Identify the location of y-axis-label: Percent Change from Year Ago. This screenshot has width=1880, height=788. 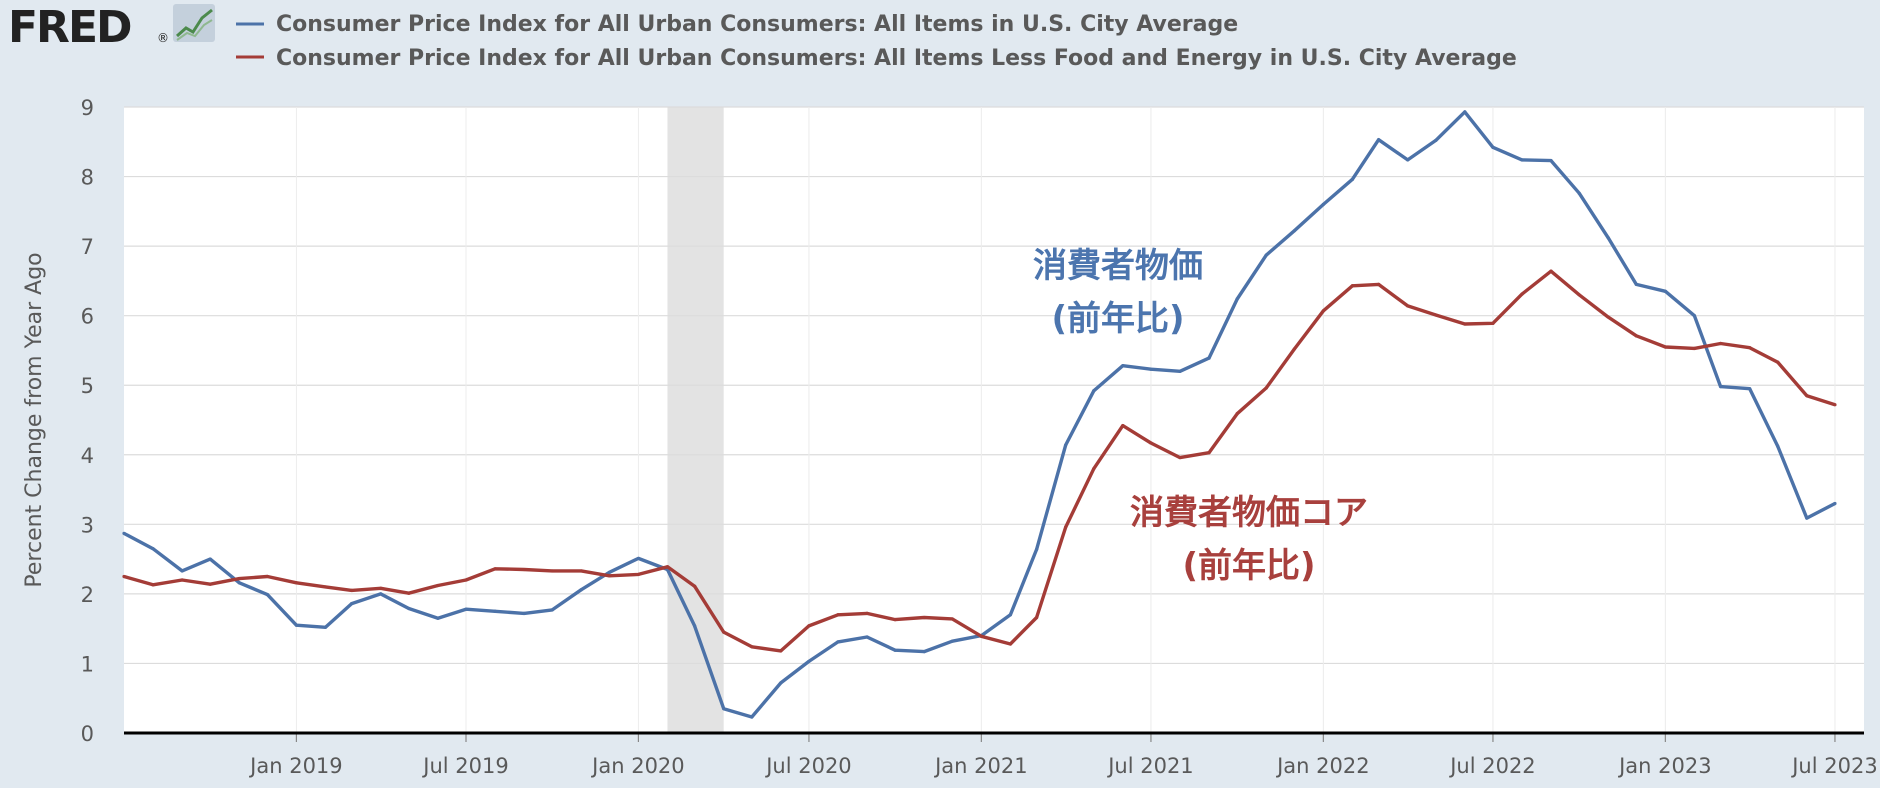
(34, 419).